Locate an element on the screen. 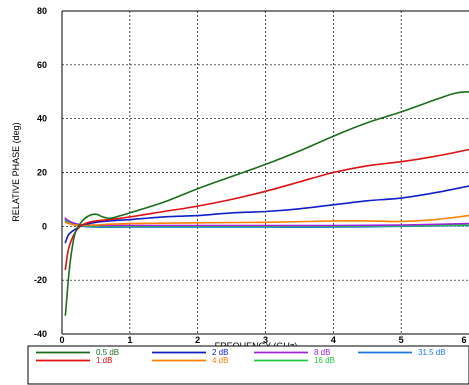  y-tick-label: -20 is located at coordinates (40, 280).